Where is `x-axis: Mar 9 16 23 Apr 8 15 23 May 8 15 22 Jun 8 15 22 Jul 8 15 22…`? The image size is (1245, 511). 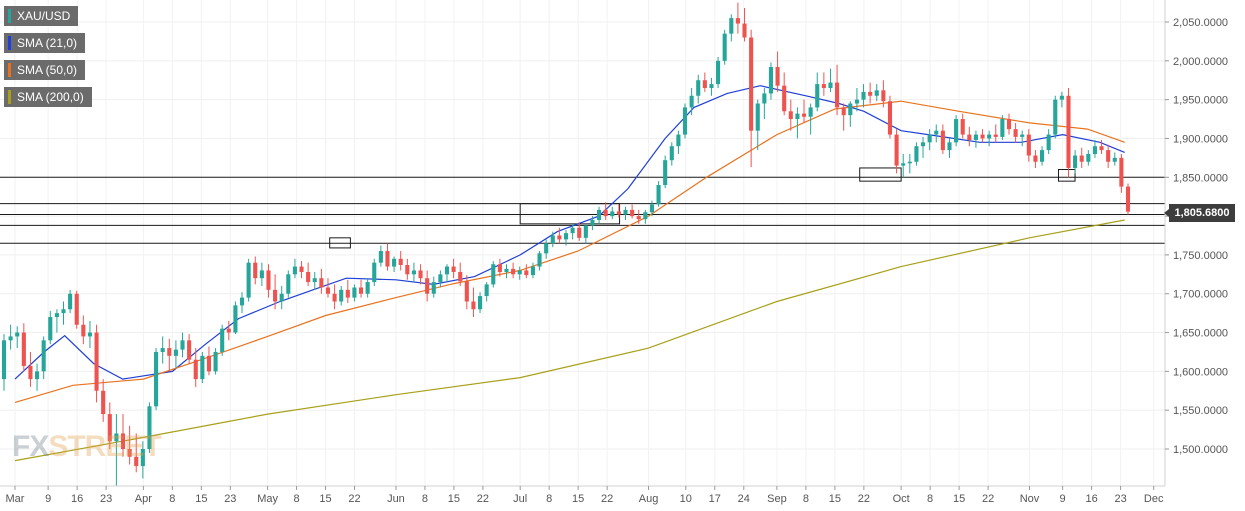 x-axis: Mar 9 16 23 Apr 8 15 23 May 8 15 22 Jun 8 15 22 Jul 8 15 22… is located at coordinates (585, 495).